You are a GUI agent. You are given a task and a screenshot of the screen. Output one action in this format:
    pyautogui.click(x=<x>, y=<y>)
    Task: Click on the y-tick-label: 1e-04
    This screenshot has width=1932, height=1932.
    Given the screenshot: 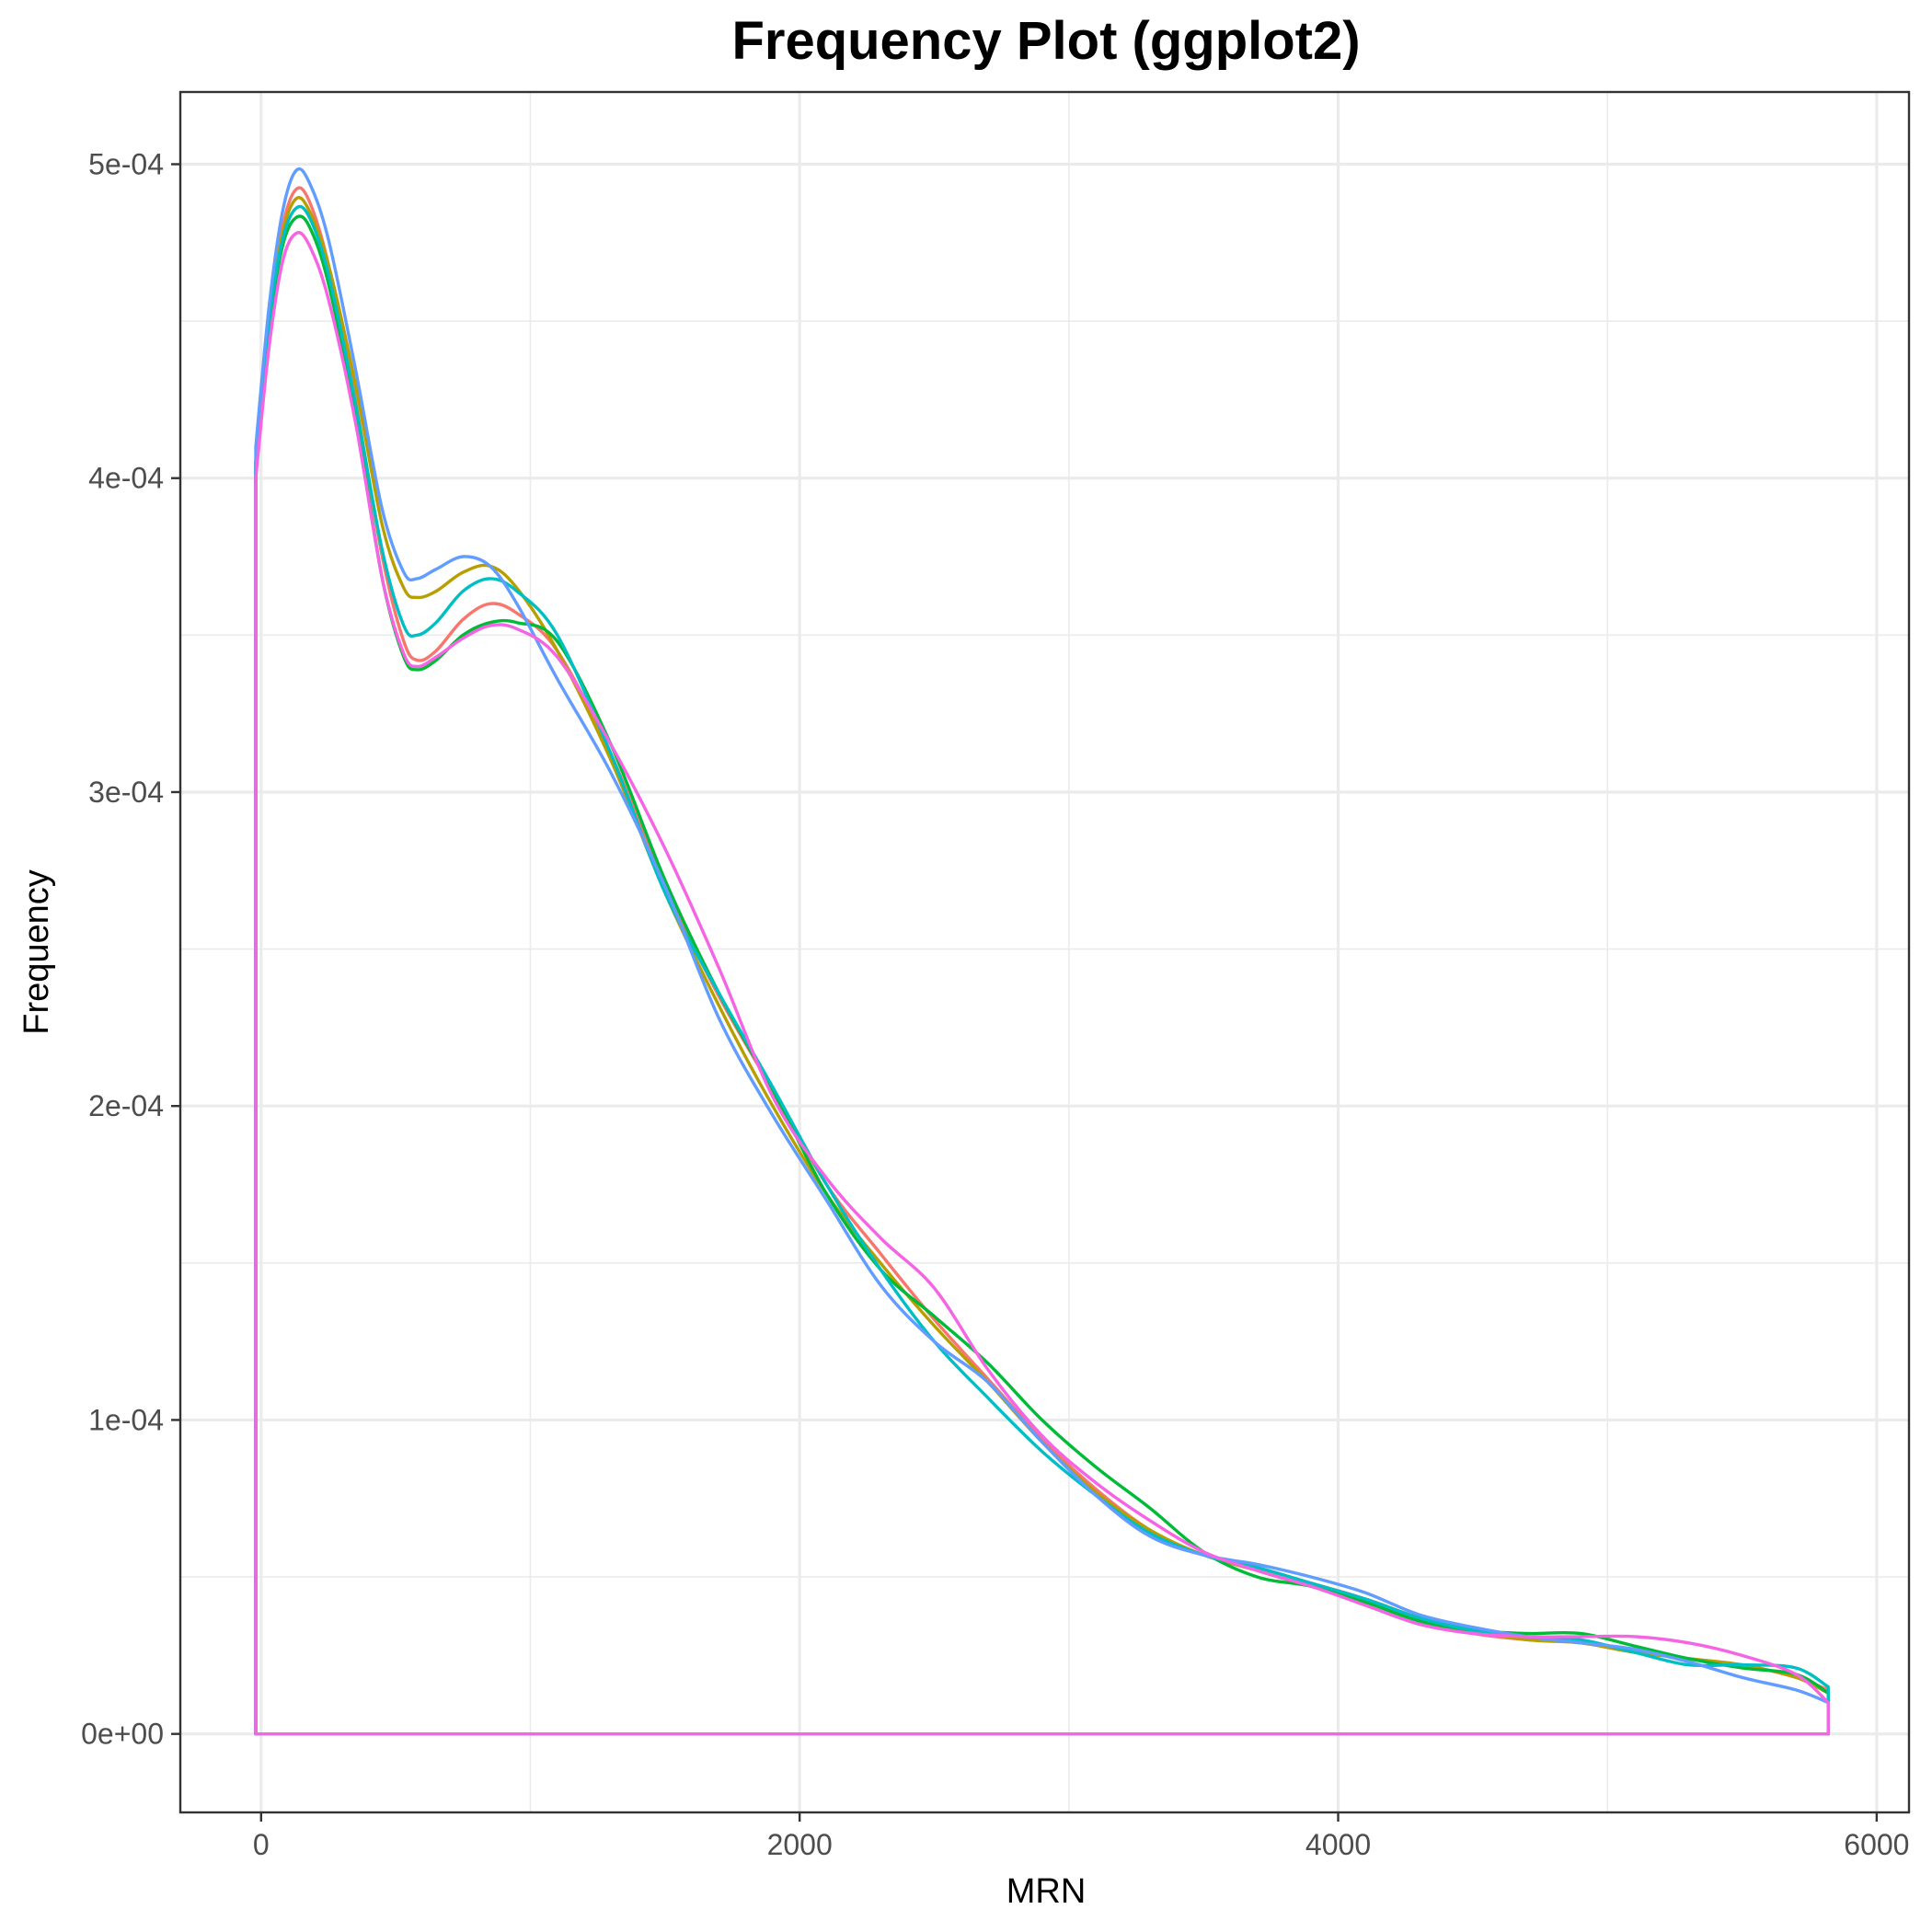 What is the action you would take?
    pyautogui.click(x=126, y=1419)
    